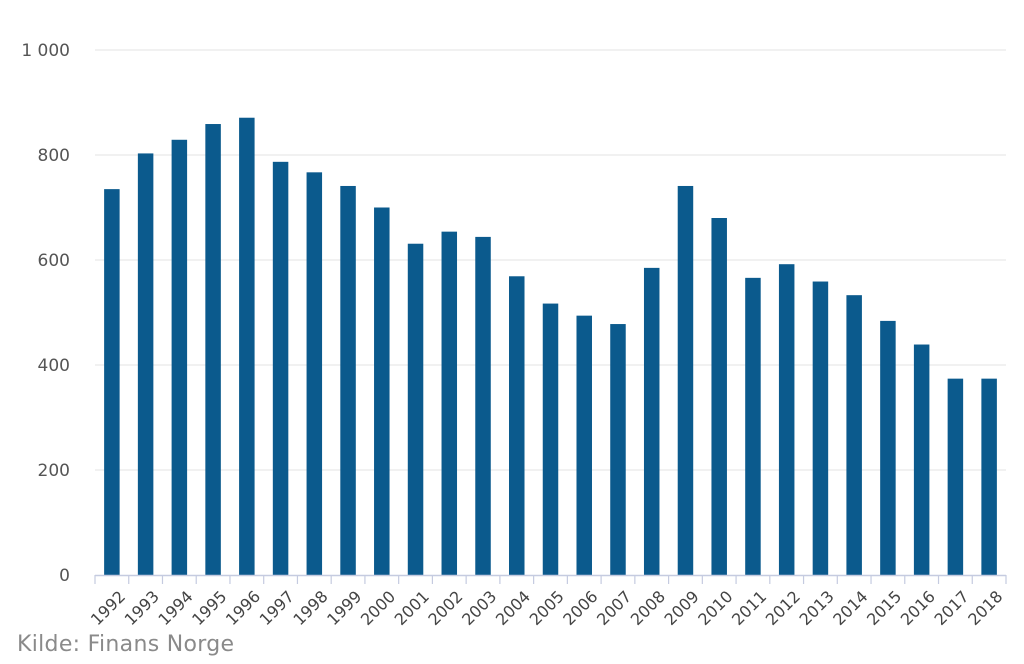  Describe the element at coordinates (348, 380) in the screenshot. I see `bar-1999` at that location.